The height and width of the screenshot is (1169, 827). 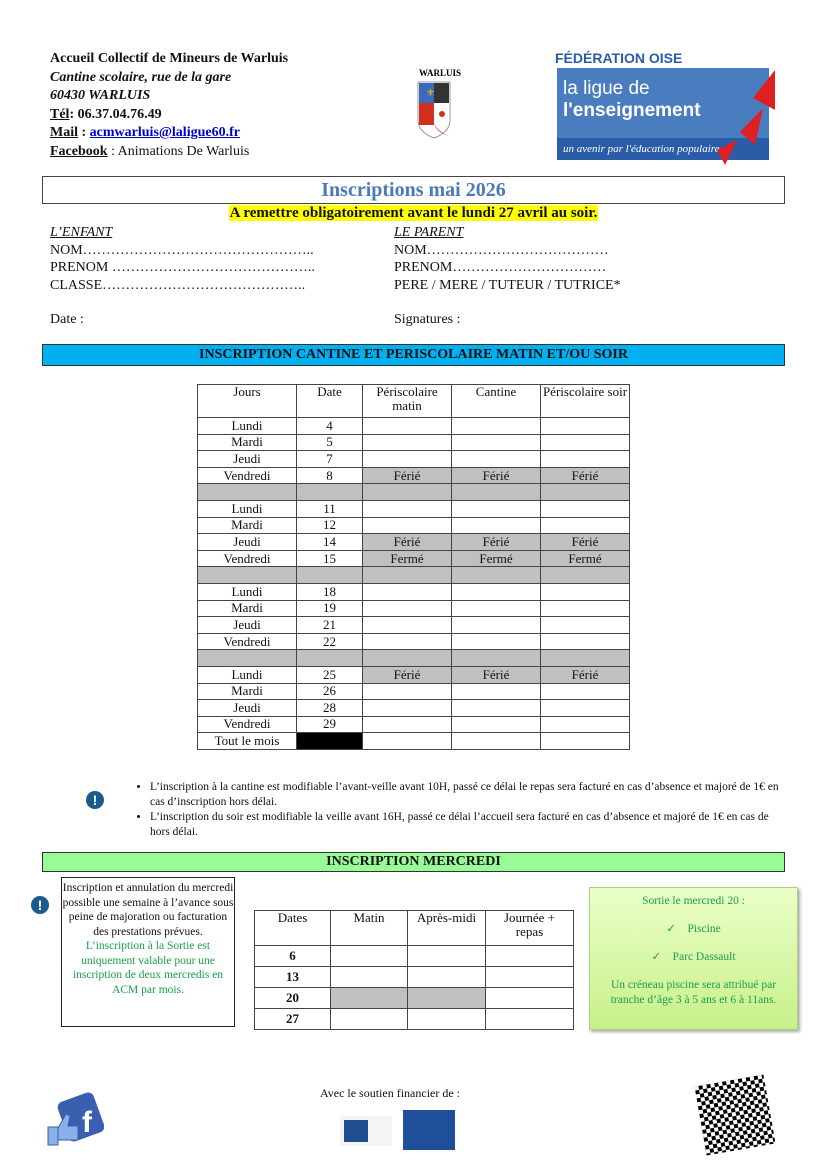 What do you see at coordinates (446, 928) in the screenshot?
I see `header-cell: Après-midi` at bounding box center [446, 928].